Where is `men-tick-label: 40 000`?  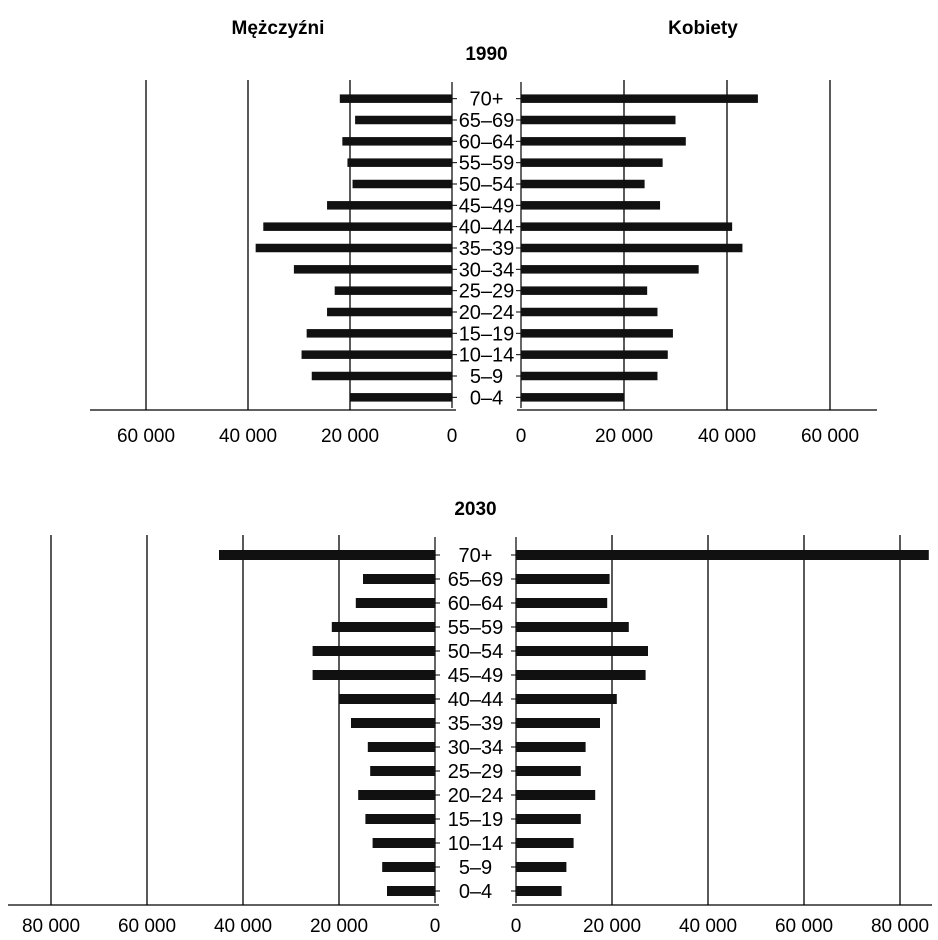
men-tick-label: 40 000 is located at coordinates (248, 436).